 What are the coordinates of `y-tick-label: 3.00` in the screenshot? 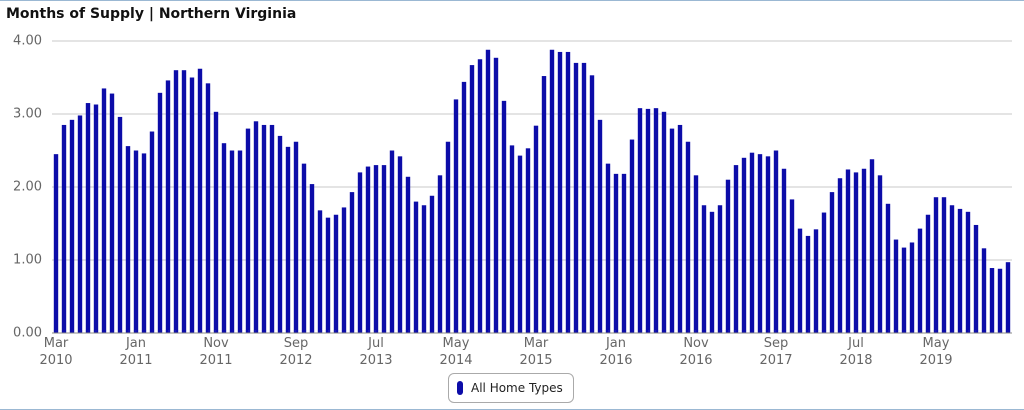 It's located at (27, 114).